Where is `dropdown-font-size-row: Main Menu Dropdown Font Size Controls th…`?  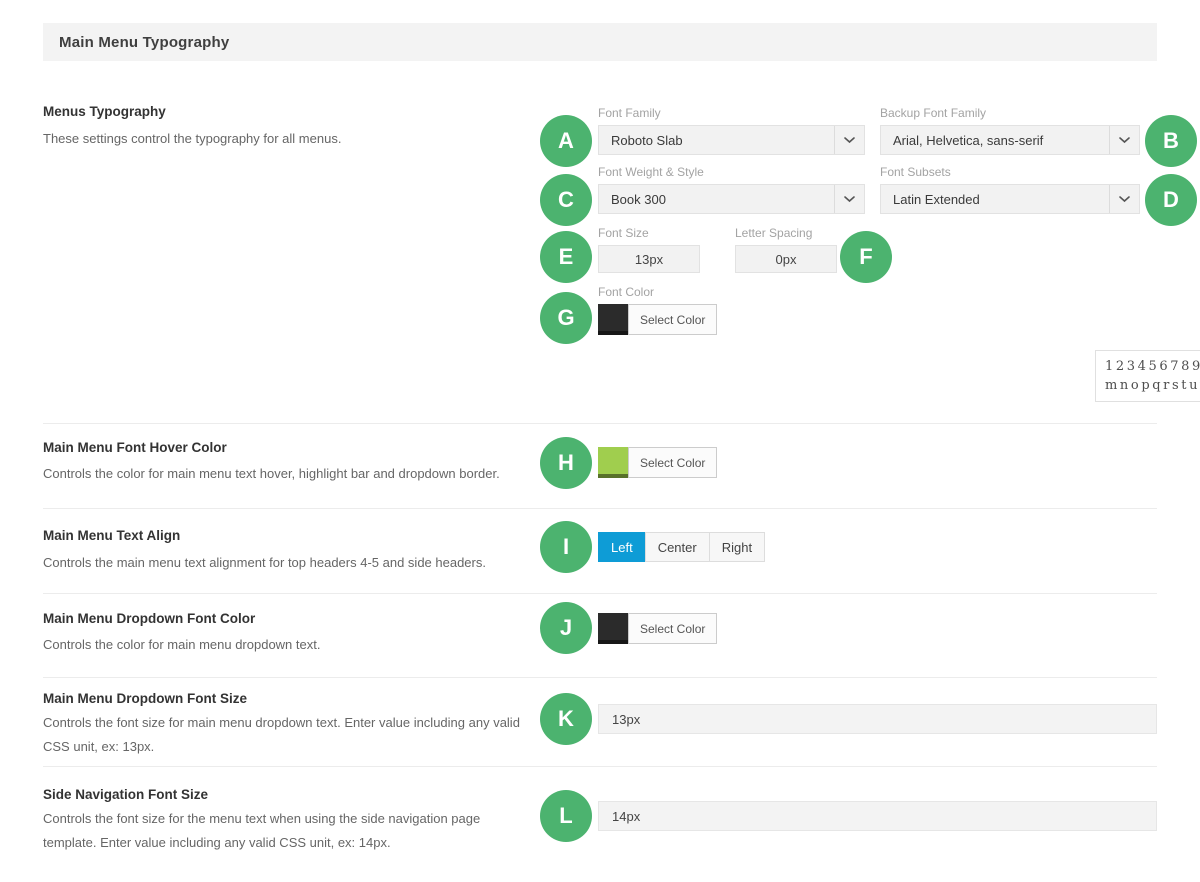
dropdown-font-size-row: Main Menu Dropdown Font Size Controls th… is located at coordinates (600, 730).